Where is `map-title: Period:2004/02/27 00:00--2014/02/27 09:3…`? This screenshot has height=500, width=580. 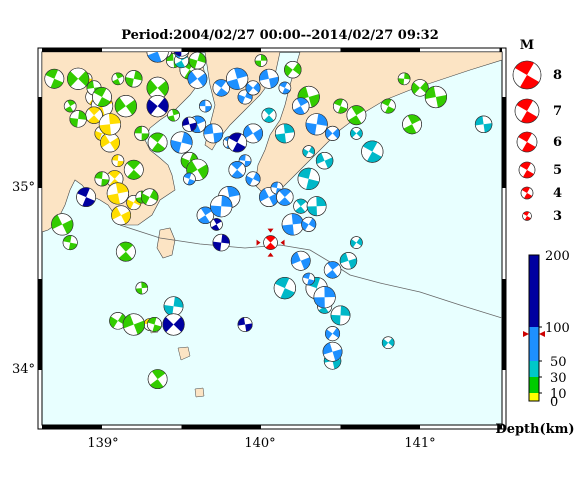
map-title: Period:2004/02/27 00:00--2014/02/27 09:3… is located at coordinates (280, 35).